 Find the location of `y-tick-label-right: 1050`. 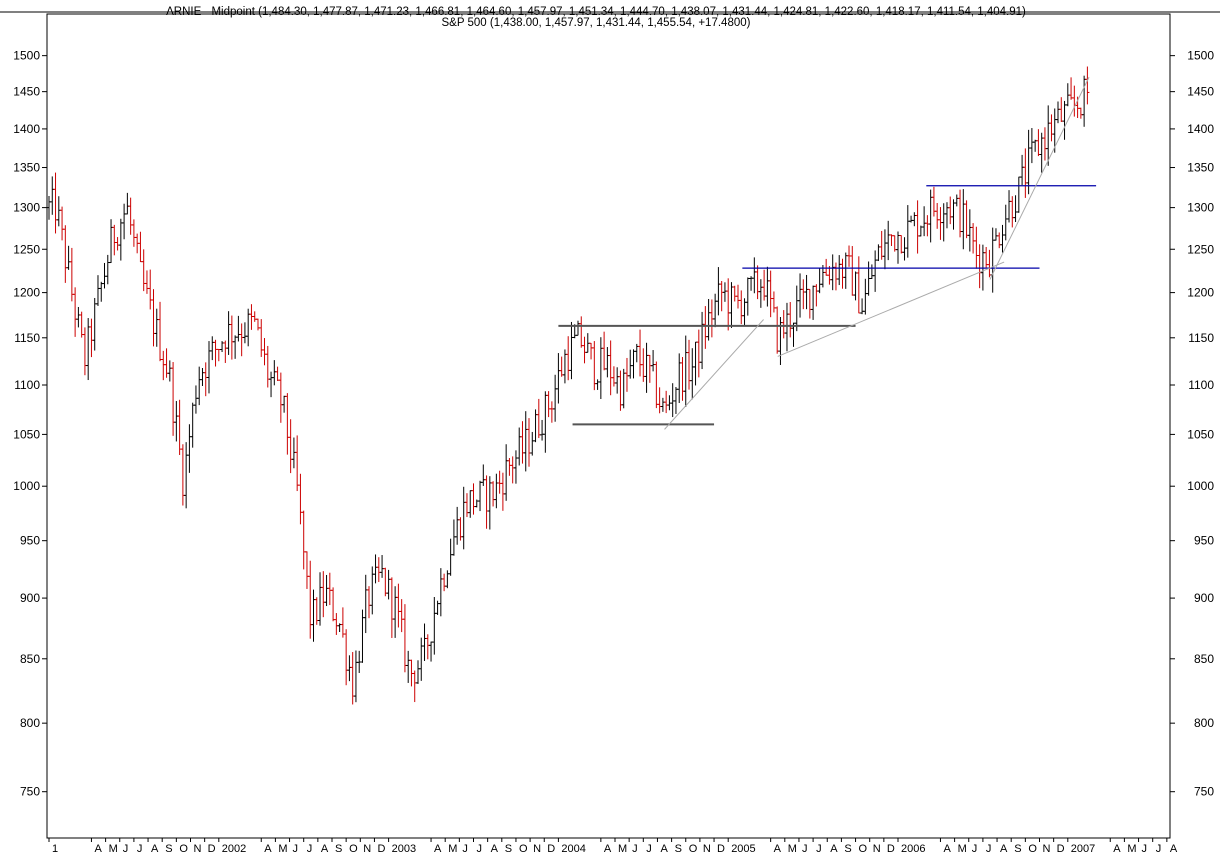

y-tick-label-right: 1050 is located at coordinates (1200, 434).